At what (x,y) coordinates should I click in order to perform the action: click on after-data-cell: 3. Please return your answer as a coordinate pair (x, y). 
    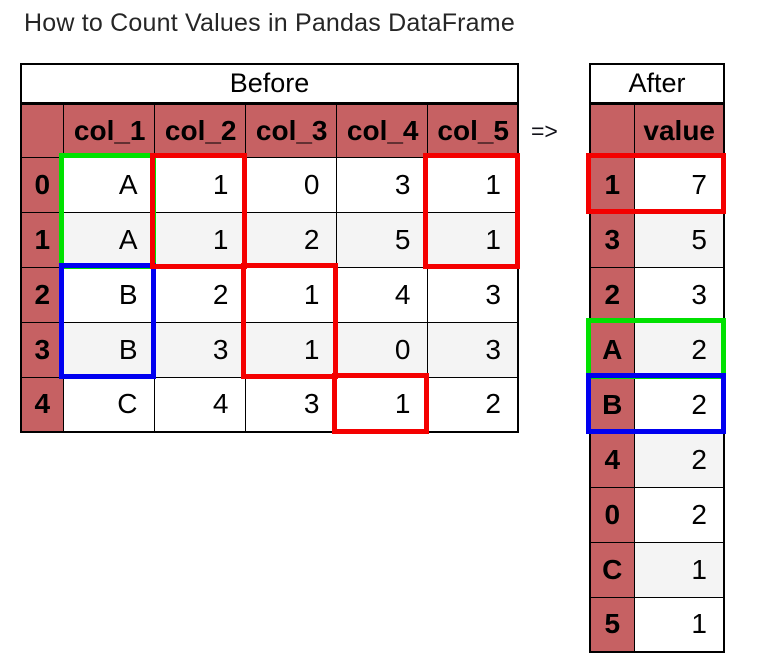
    Looking at the image, I should click on (679, 294).